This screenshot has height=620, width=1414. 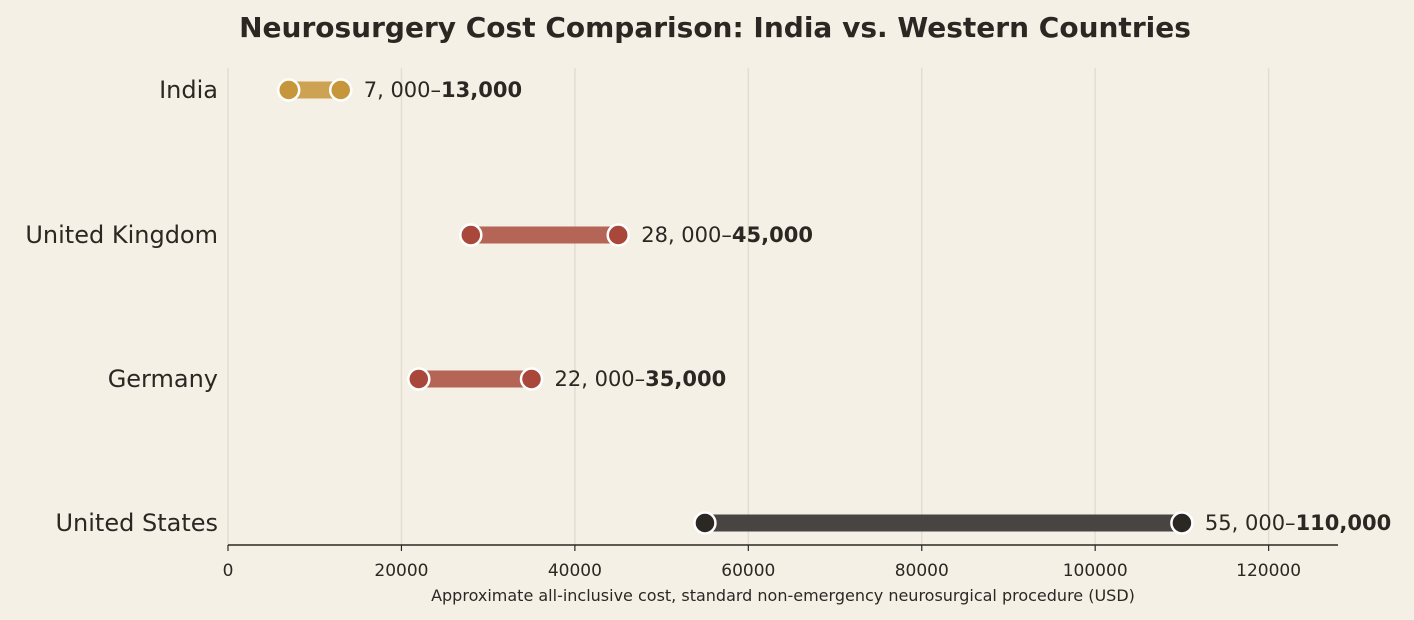 What do you see at coordinates (1268, 571) in the screenshot?
I see `x-tick-label-120000: 120000` at bounding box center [1268, 571].